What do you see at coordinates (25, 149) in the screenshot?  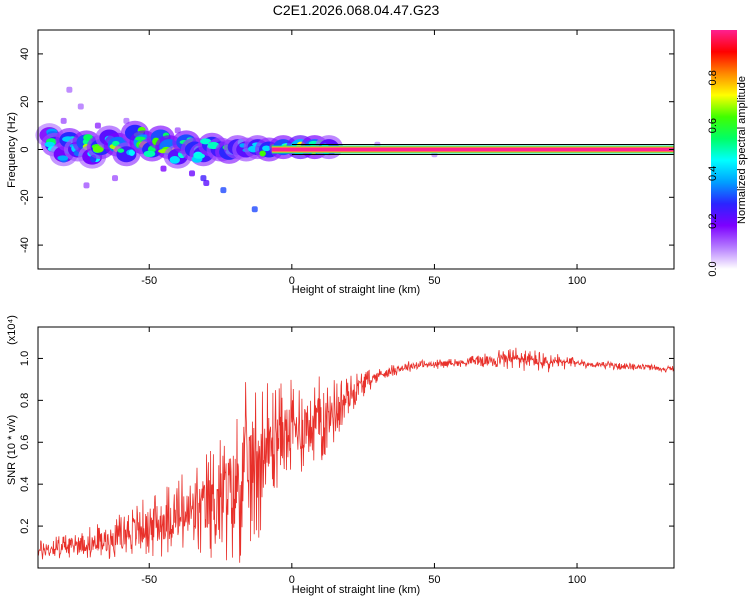 I see `spec-y-tick-label: 0` at bounding box center [25, 149].